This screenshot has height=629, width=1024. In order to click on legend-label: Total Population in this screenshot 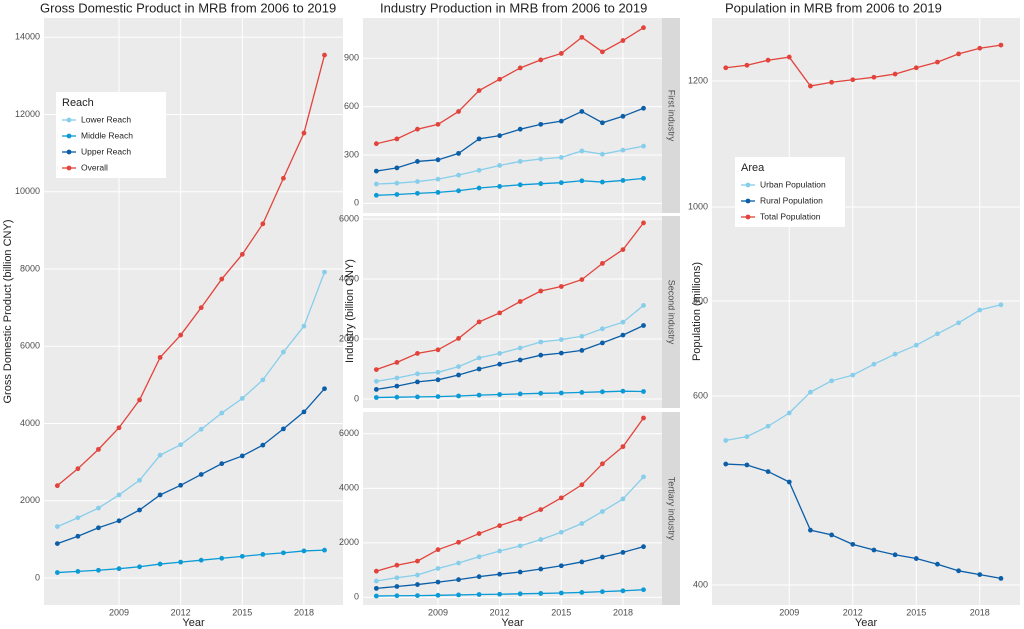, I will do `click(790, 216)`.